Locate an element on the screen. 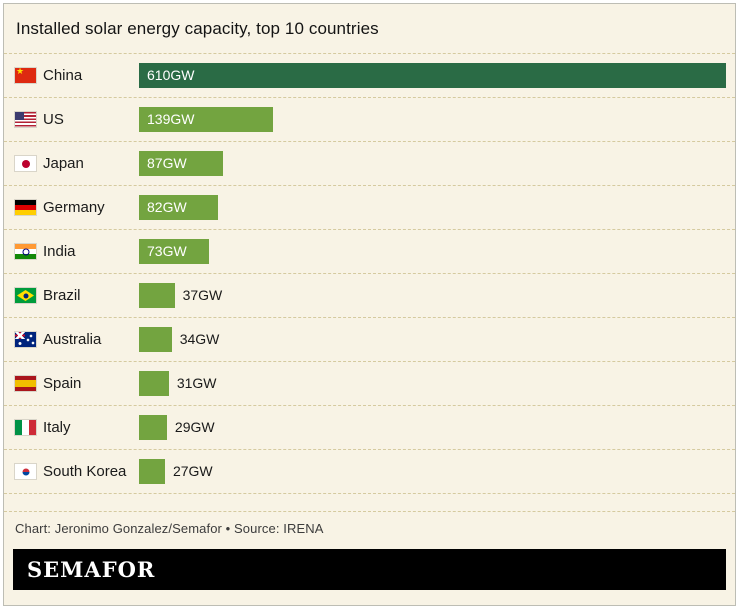 The image size is (739, 609). semafor-logo: SEMAFOR is located at coordinates (91, 569).